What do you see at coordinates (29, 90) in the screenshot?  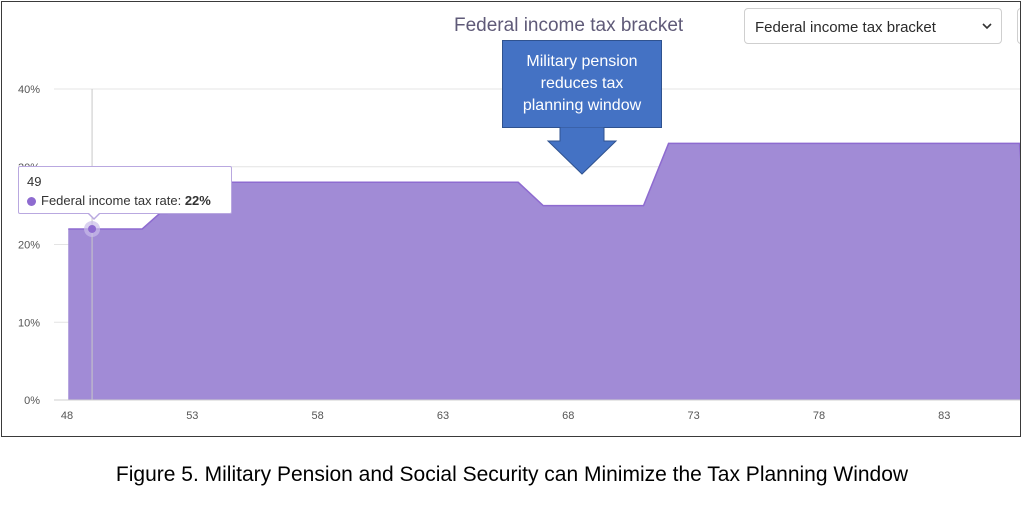 I see `y-tick-label: 40%` at bounding box center [29, 90].